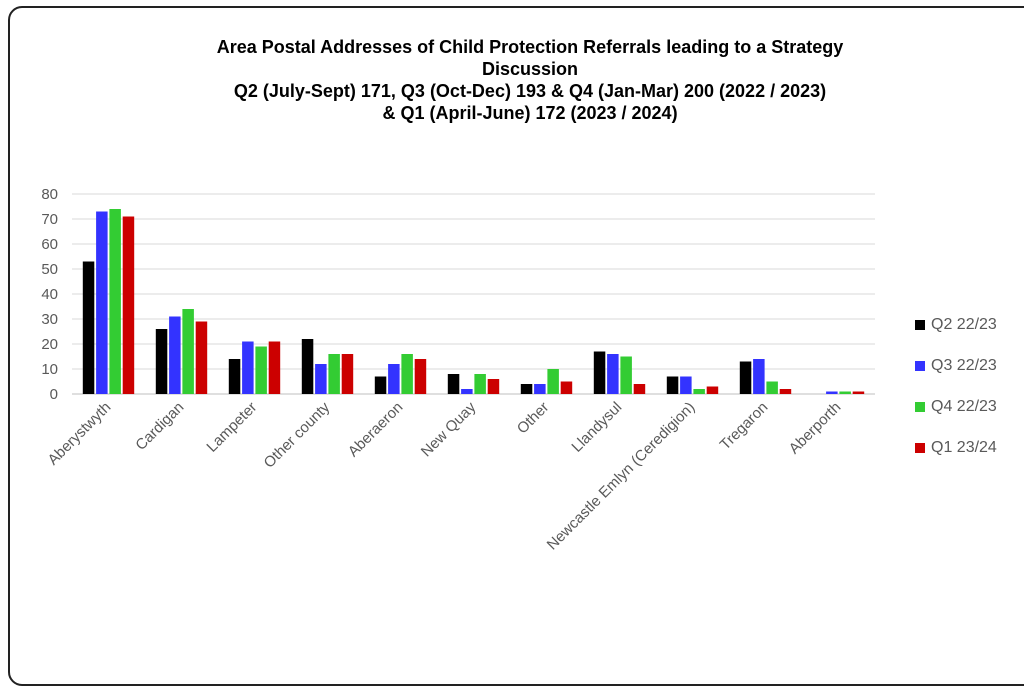 Image resolution: width=1024 pixels, height=686 pixels. Describe the element at coordinates (54, 394) in the screenshot. I see `y-tick-label: 0` at that location.